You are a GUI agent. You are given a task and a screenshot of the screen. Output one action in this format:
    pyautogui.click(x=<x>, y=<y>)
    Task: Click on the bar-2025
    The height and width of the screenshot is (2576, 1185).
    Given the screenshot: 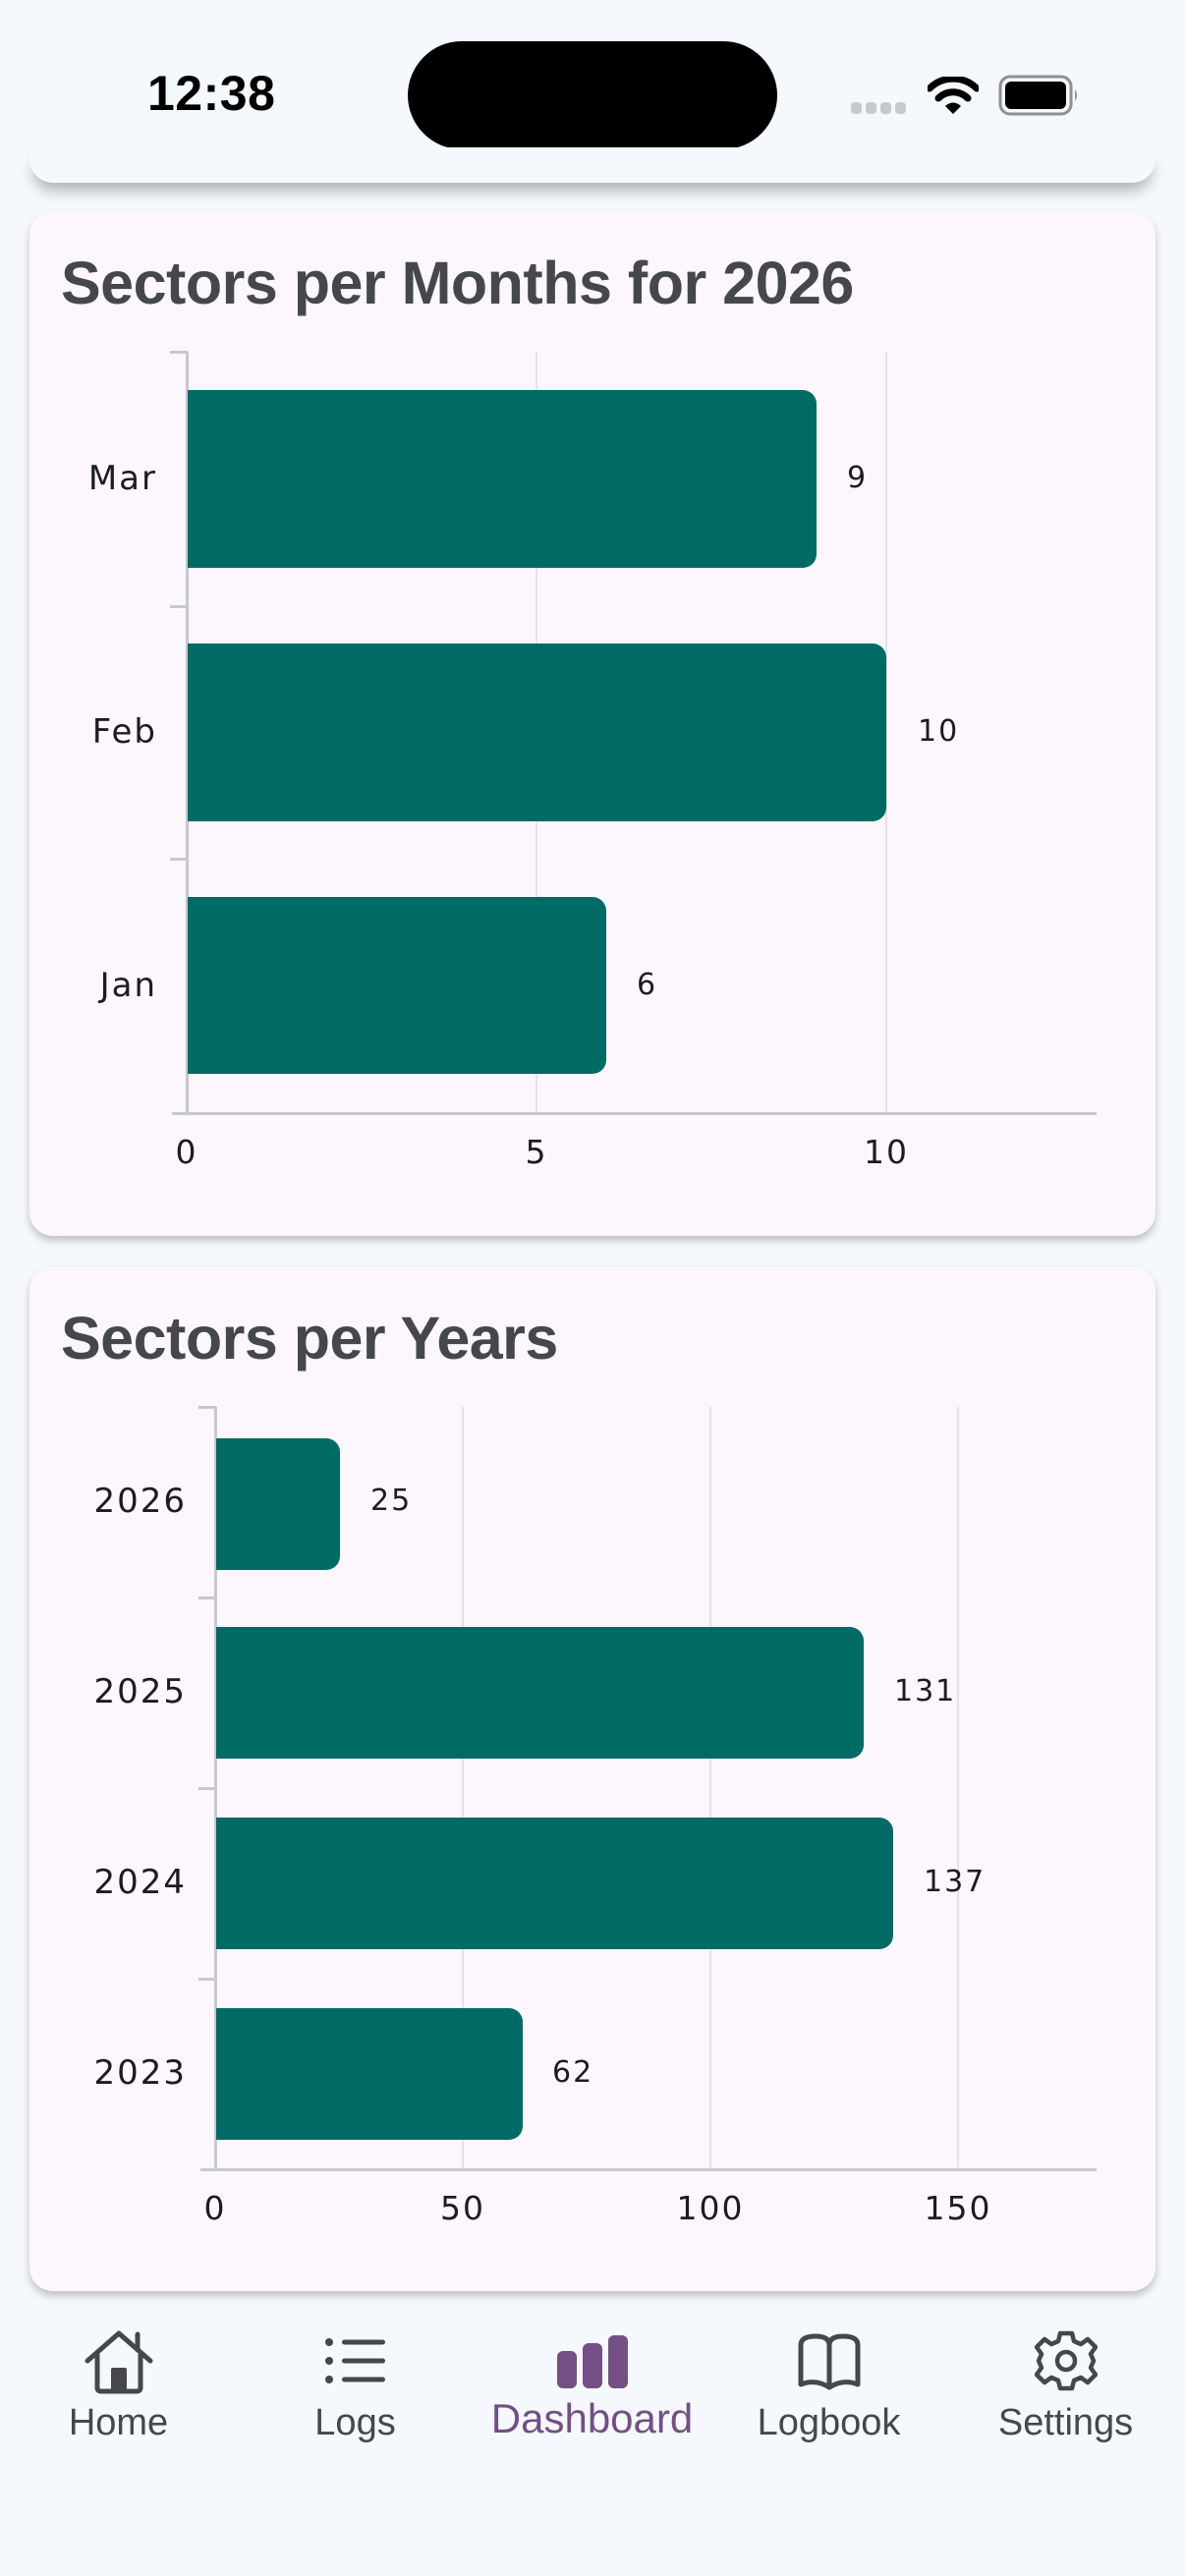 What is the action you would take?
    pyautogui.click(x=540, y=1693)
    